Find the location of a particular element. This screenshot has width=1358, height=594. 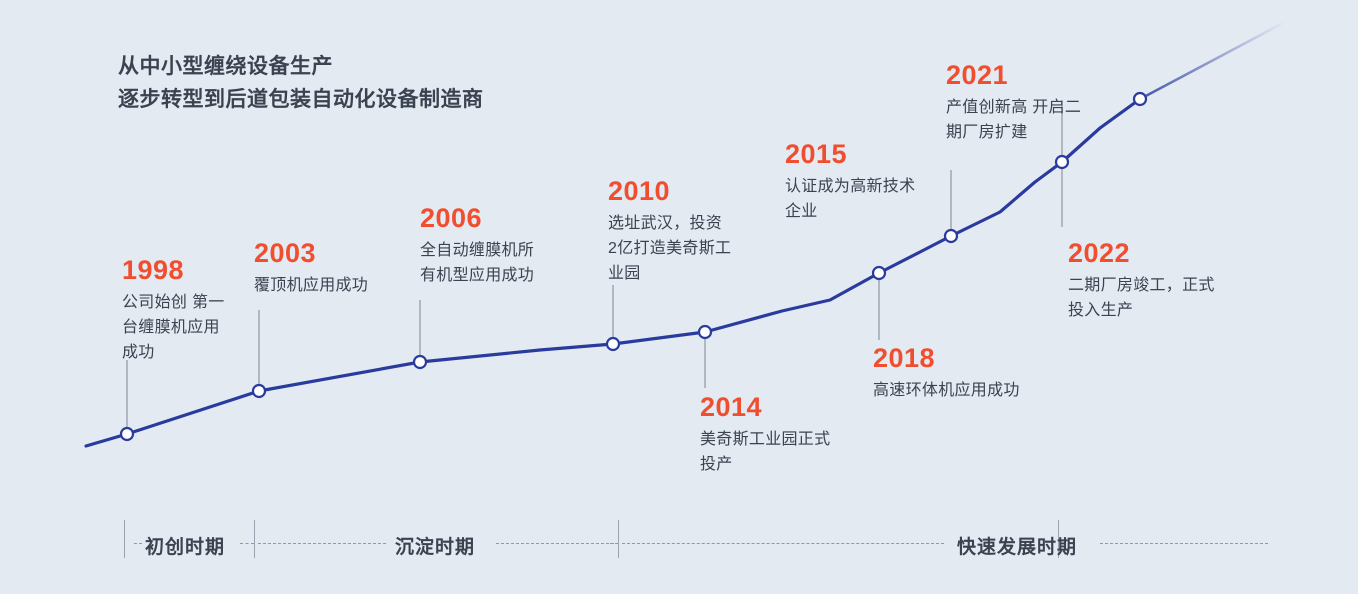

milestone-2021: 2021 产值创新高 开启二 期厂房扩建 is located at coordinates (1013, 102).